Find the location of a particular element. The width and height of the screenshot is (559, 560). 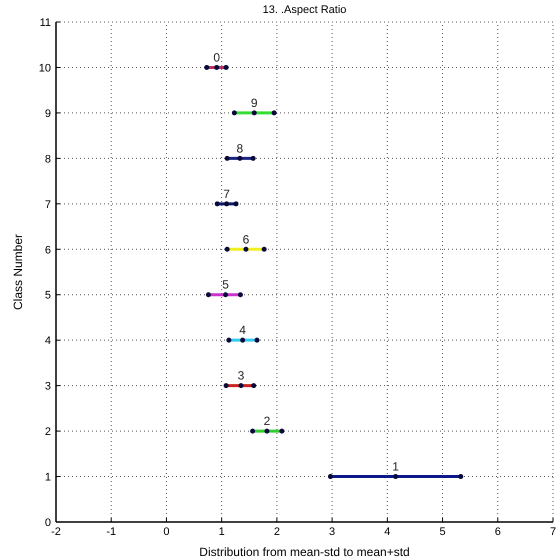

series-label: 8 is located at coordinates (240, 148).